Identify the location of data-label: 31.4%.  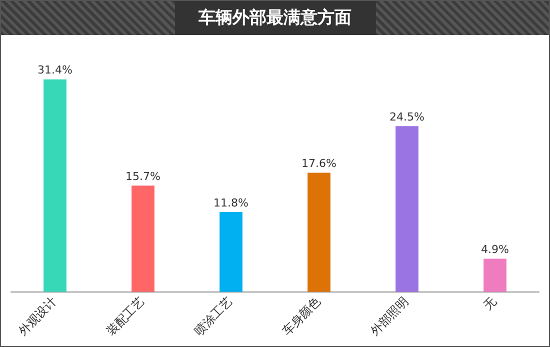
(55, 70).